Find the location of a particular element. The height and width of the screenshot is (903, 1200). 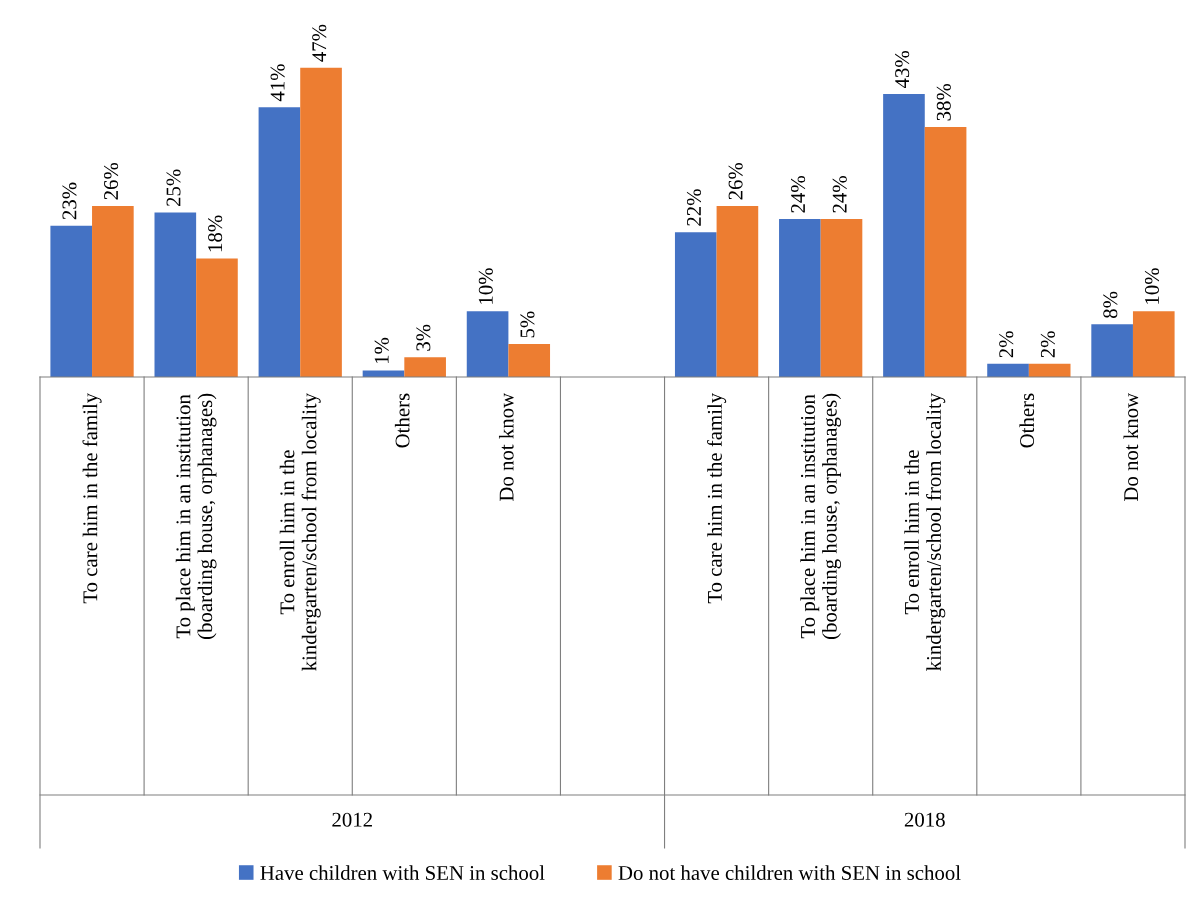

data-label: 25% is located at coordinates (173, 188).